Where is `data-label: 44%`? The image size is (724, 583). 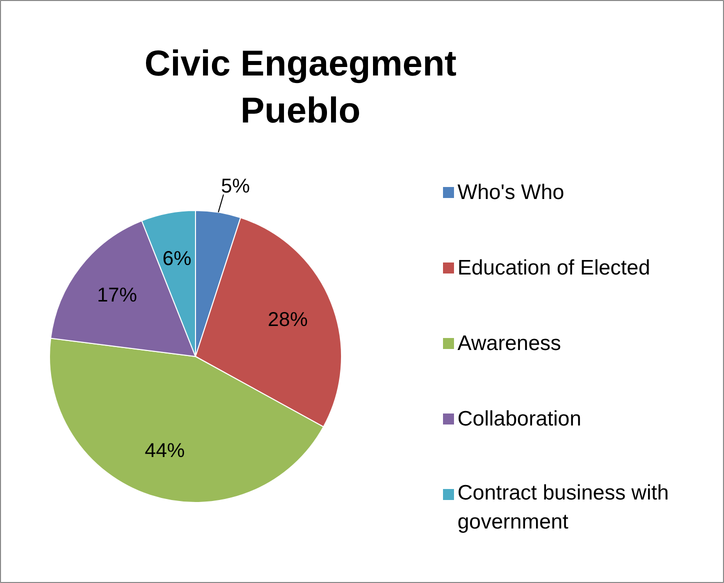
data-label: 44% is located at coordinates (165, 451).